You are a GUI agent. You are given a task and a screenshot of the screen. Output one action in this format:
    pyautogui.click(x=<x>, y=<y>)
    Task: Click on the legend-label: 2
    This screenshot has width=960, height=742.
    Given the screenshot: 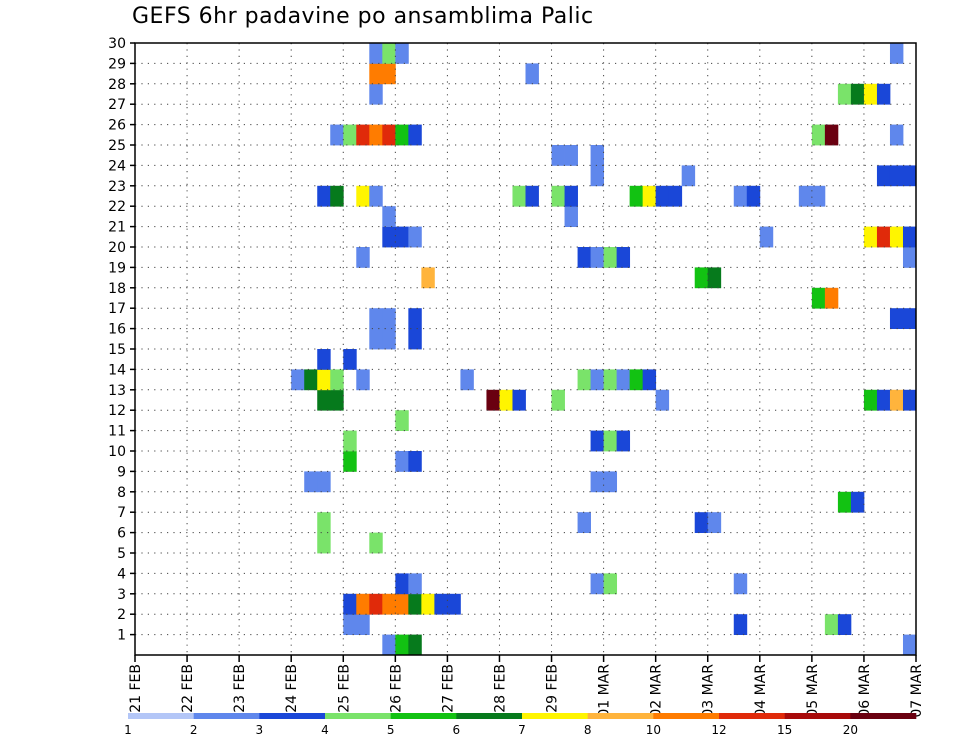 What is the action you would take?
    pyautogui.click(x=194, y=730)
    